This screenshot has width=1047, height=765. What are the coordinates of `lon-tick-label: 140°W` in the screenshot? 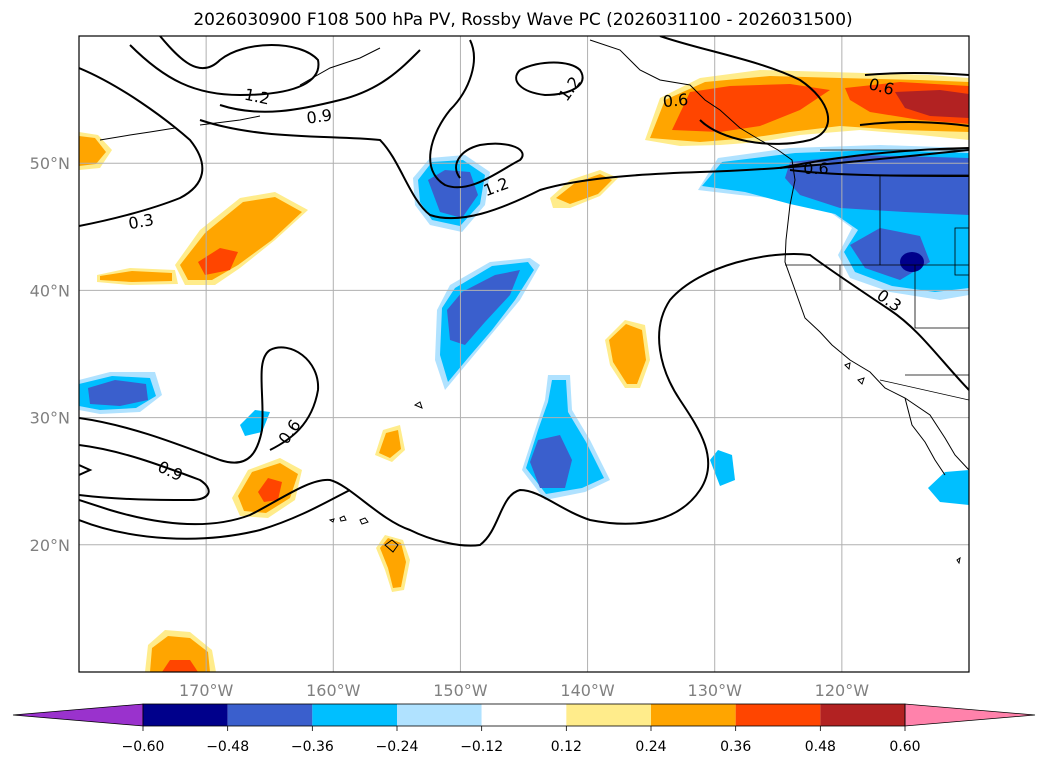 It's located at (587, 690).